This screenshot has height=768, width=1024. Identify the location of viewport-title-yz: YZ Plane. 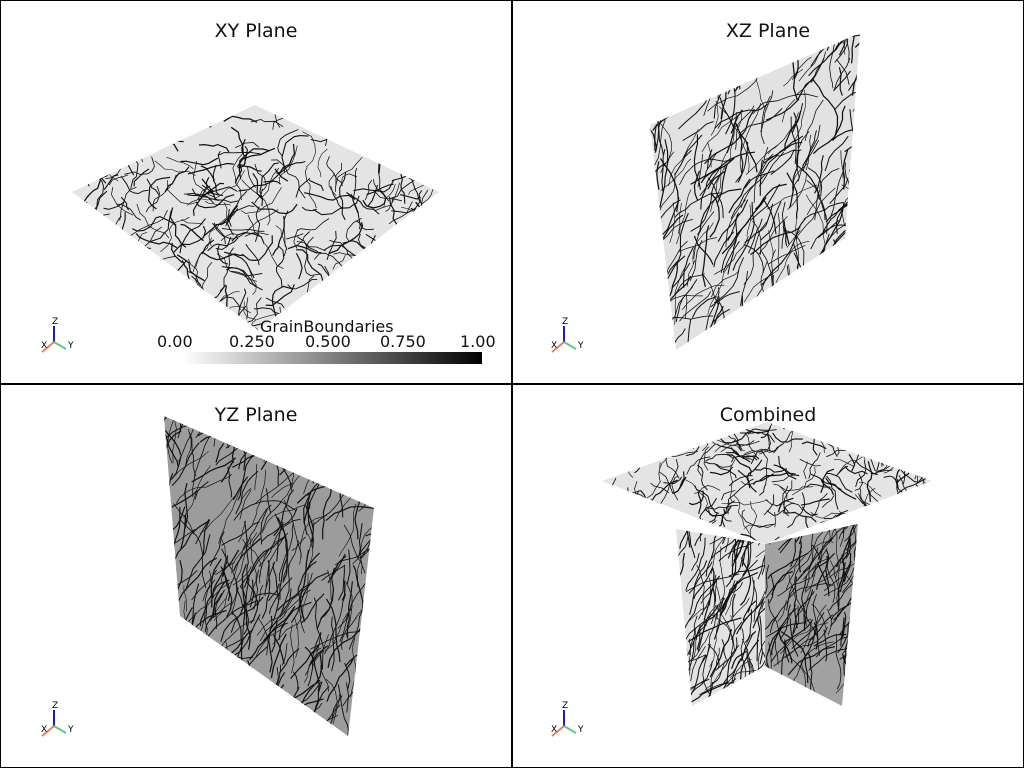
(256, 415).